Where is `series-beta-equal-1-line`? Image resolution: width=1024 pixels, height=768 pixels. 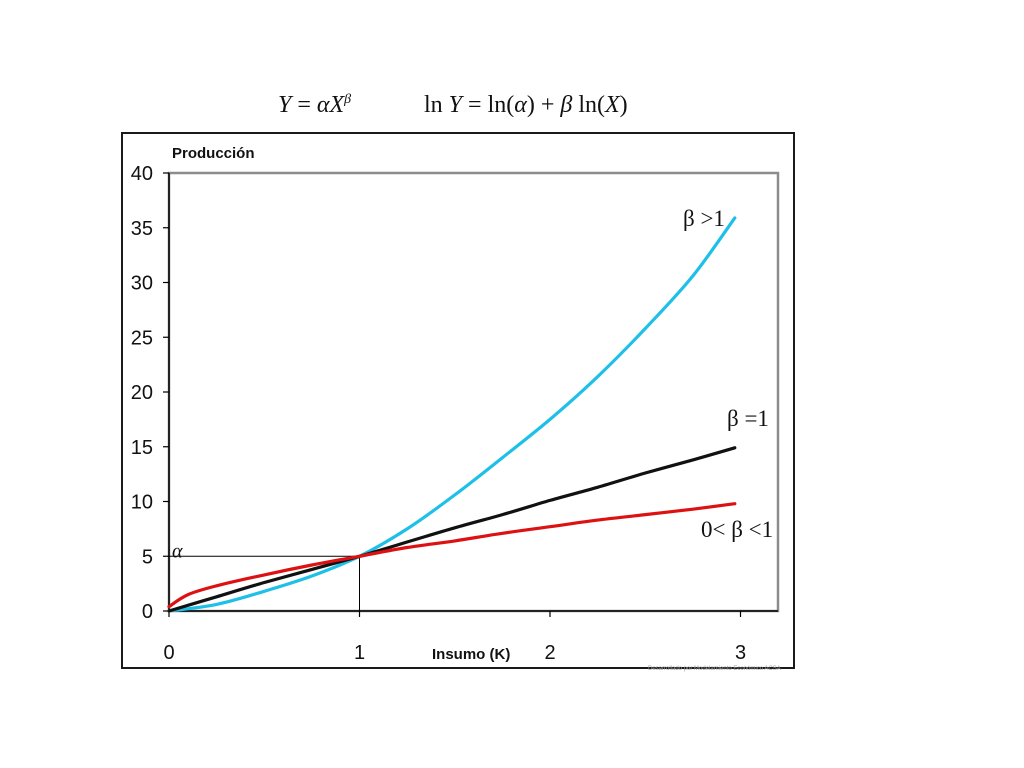 series-beta-equal-1-line is located at coordinates (452, 529).